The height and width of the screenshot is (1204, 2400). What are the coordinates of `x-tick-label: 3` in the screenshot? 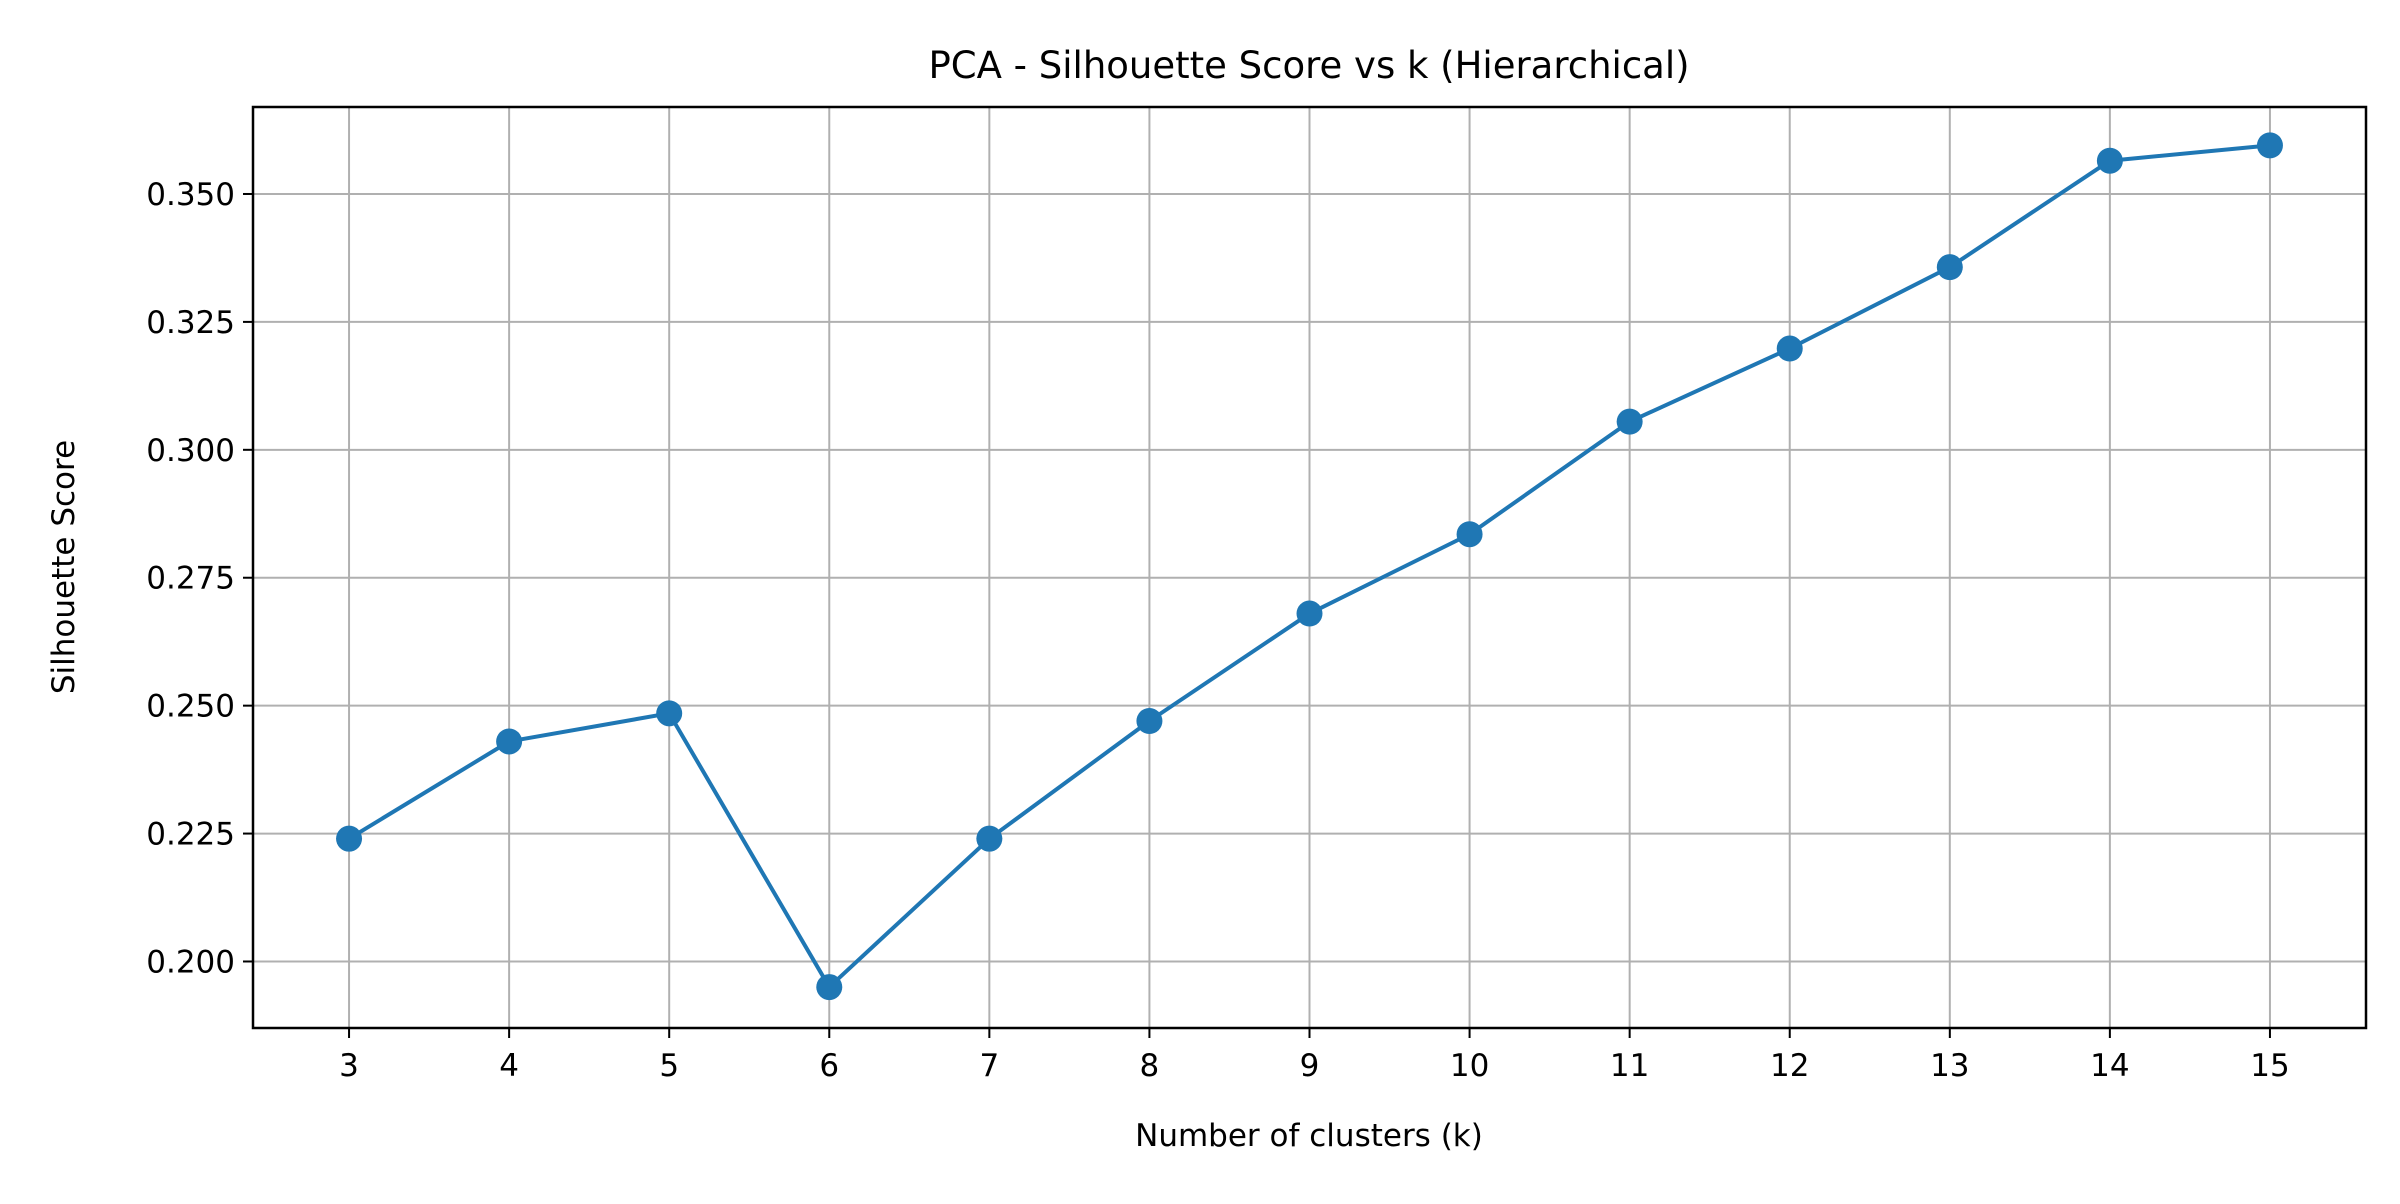 It's located at (349, 1066).